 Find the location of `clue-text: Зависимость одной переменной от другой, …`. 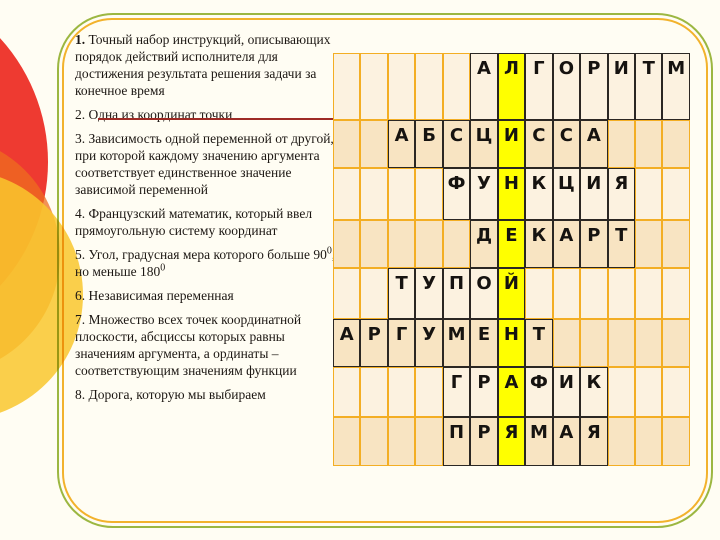

clue-text: Зависимость одной переменной от другой, … is located at coordinates (204, 164).